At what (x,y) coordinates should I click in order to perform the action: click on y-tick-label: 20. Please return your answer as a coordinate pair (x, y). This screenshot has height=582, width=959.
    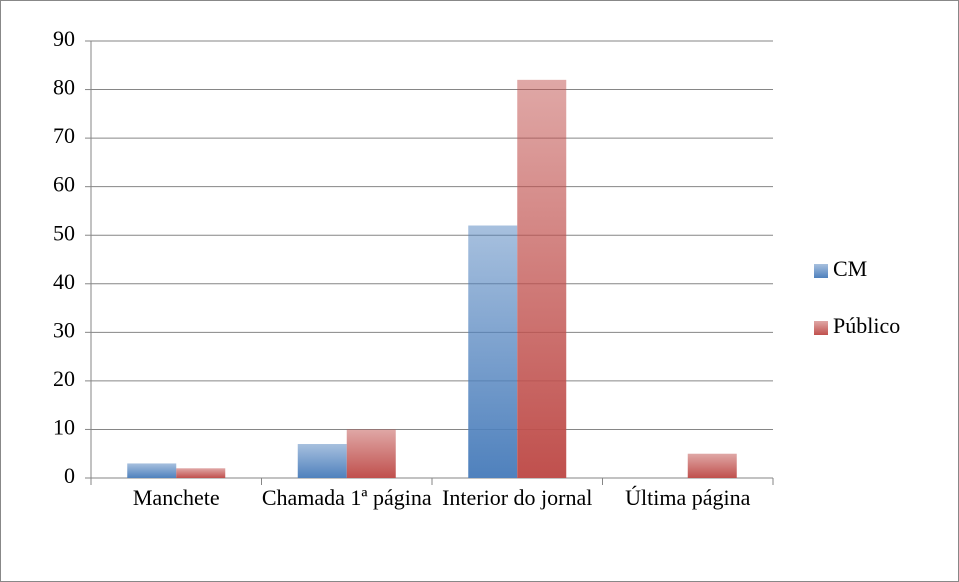
    Looking at the image, I should click on (64, 378).